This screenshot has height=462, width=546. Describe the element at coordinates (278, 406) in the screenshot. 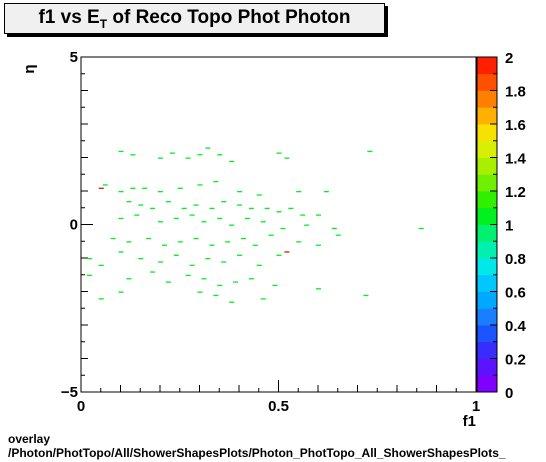

I see `x-tick-label: 0.5` at that location.